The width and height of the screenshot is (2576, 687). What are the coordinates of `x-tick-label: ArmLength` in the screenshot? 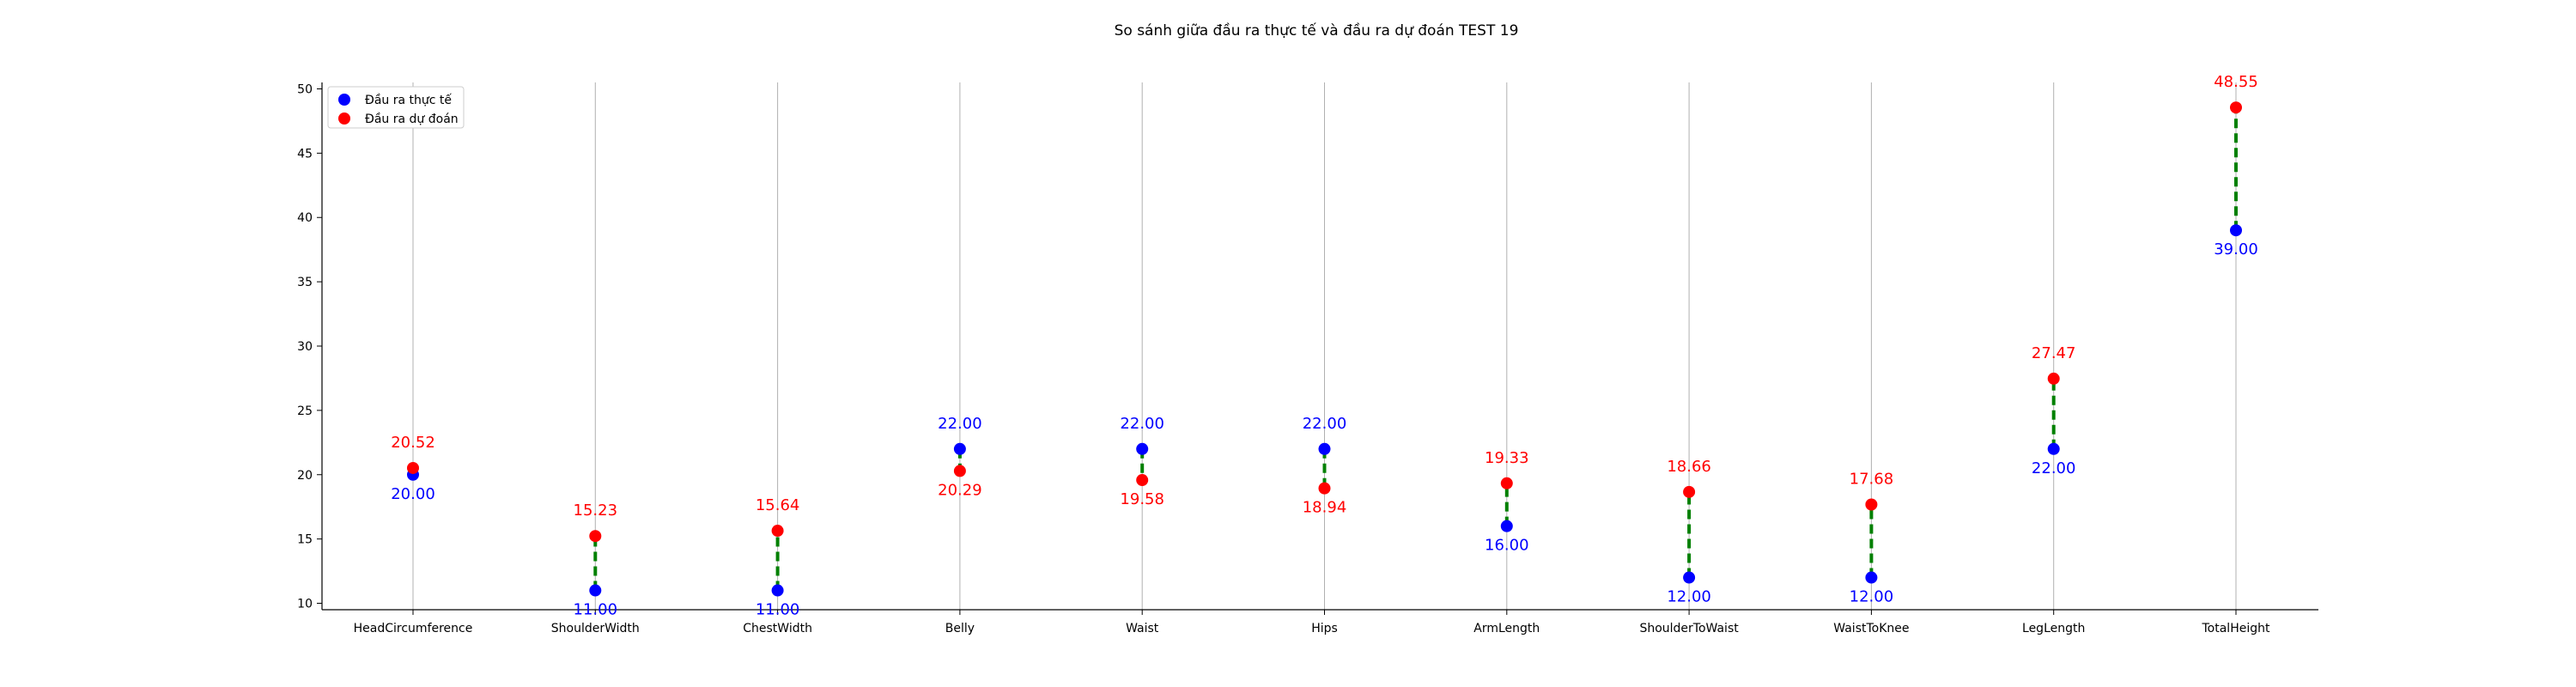 It's located at (1506, 628).